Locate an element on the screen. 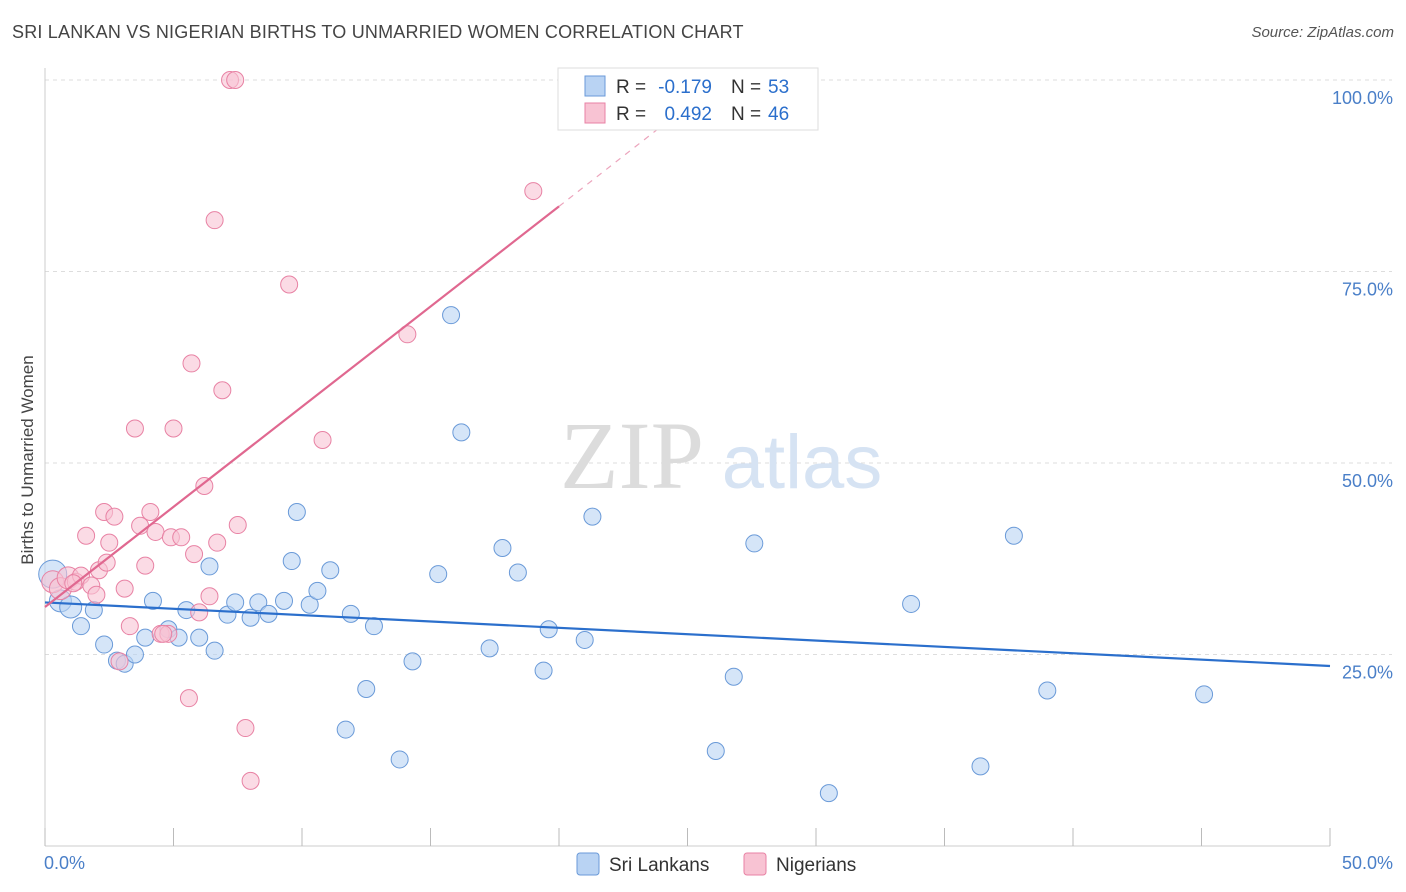 This screenshot has height=892, width=1406. y-tick-label: 75.0% is located at coordinates (1367, 290).